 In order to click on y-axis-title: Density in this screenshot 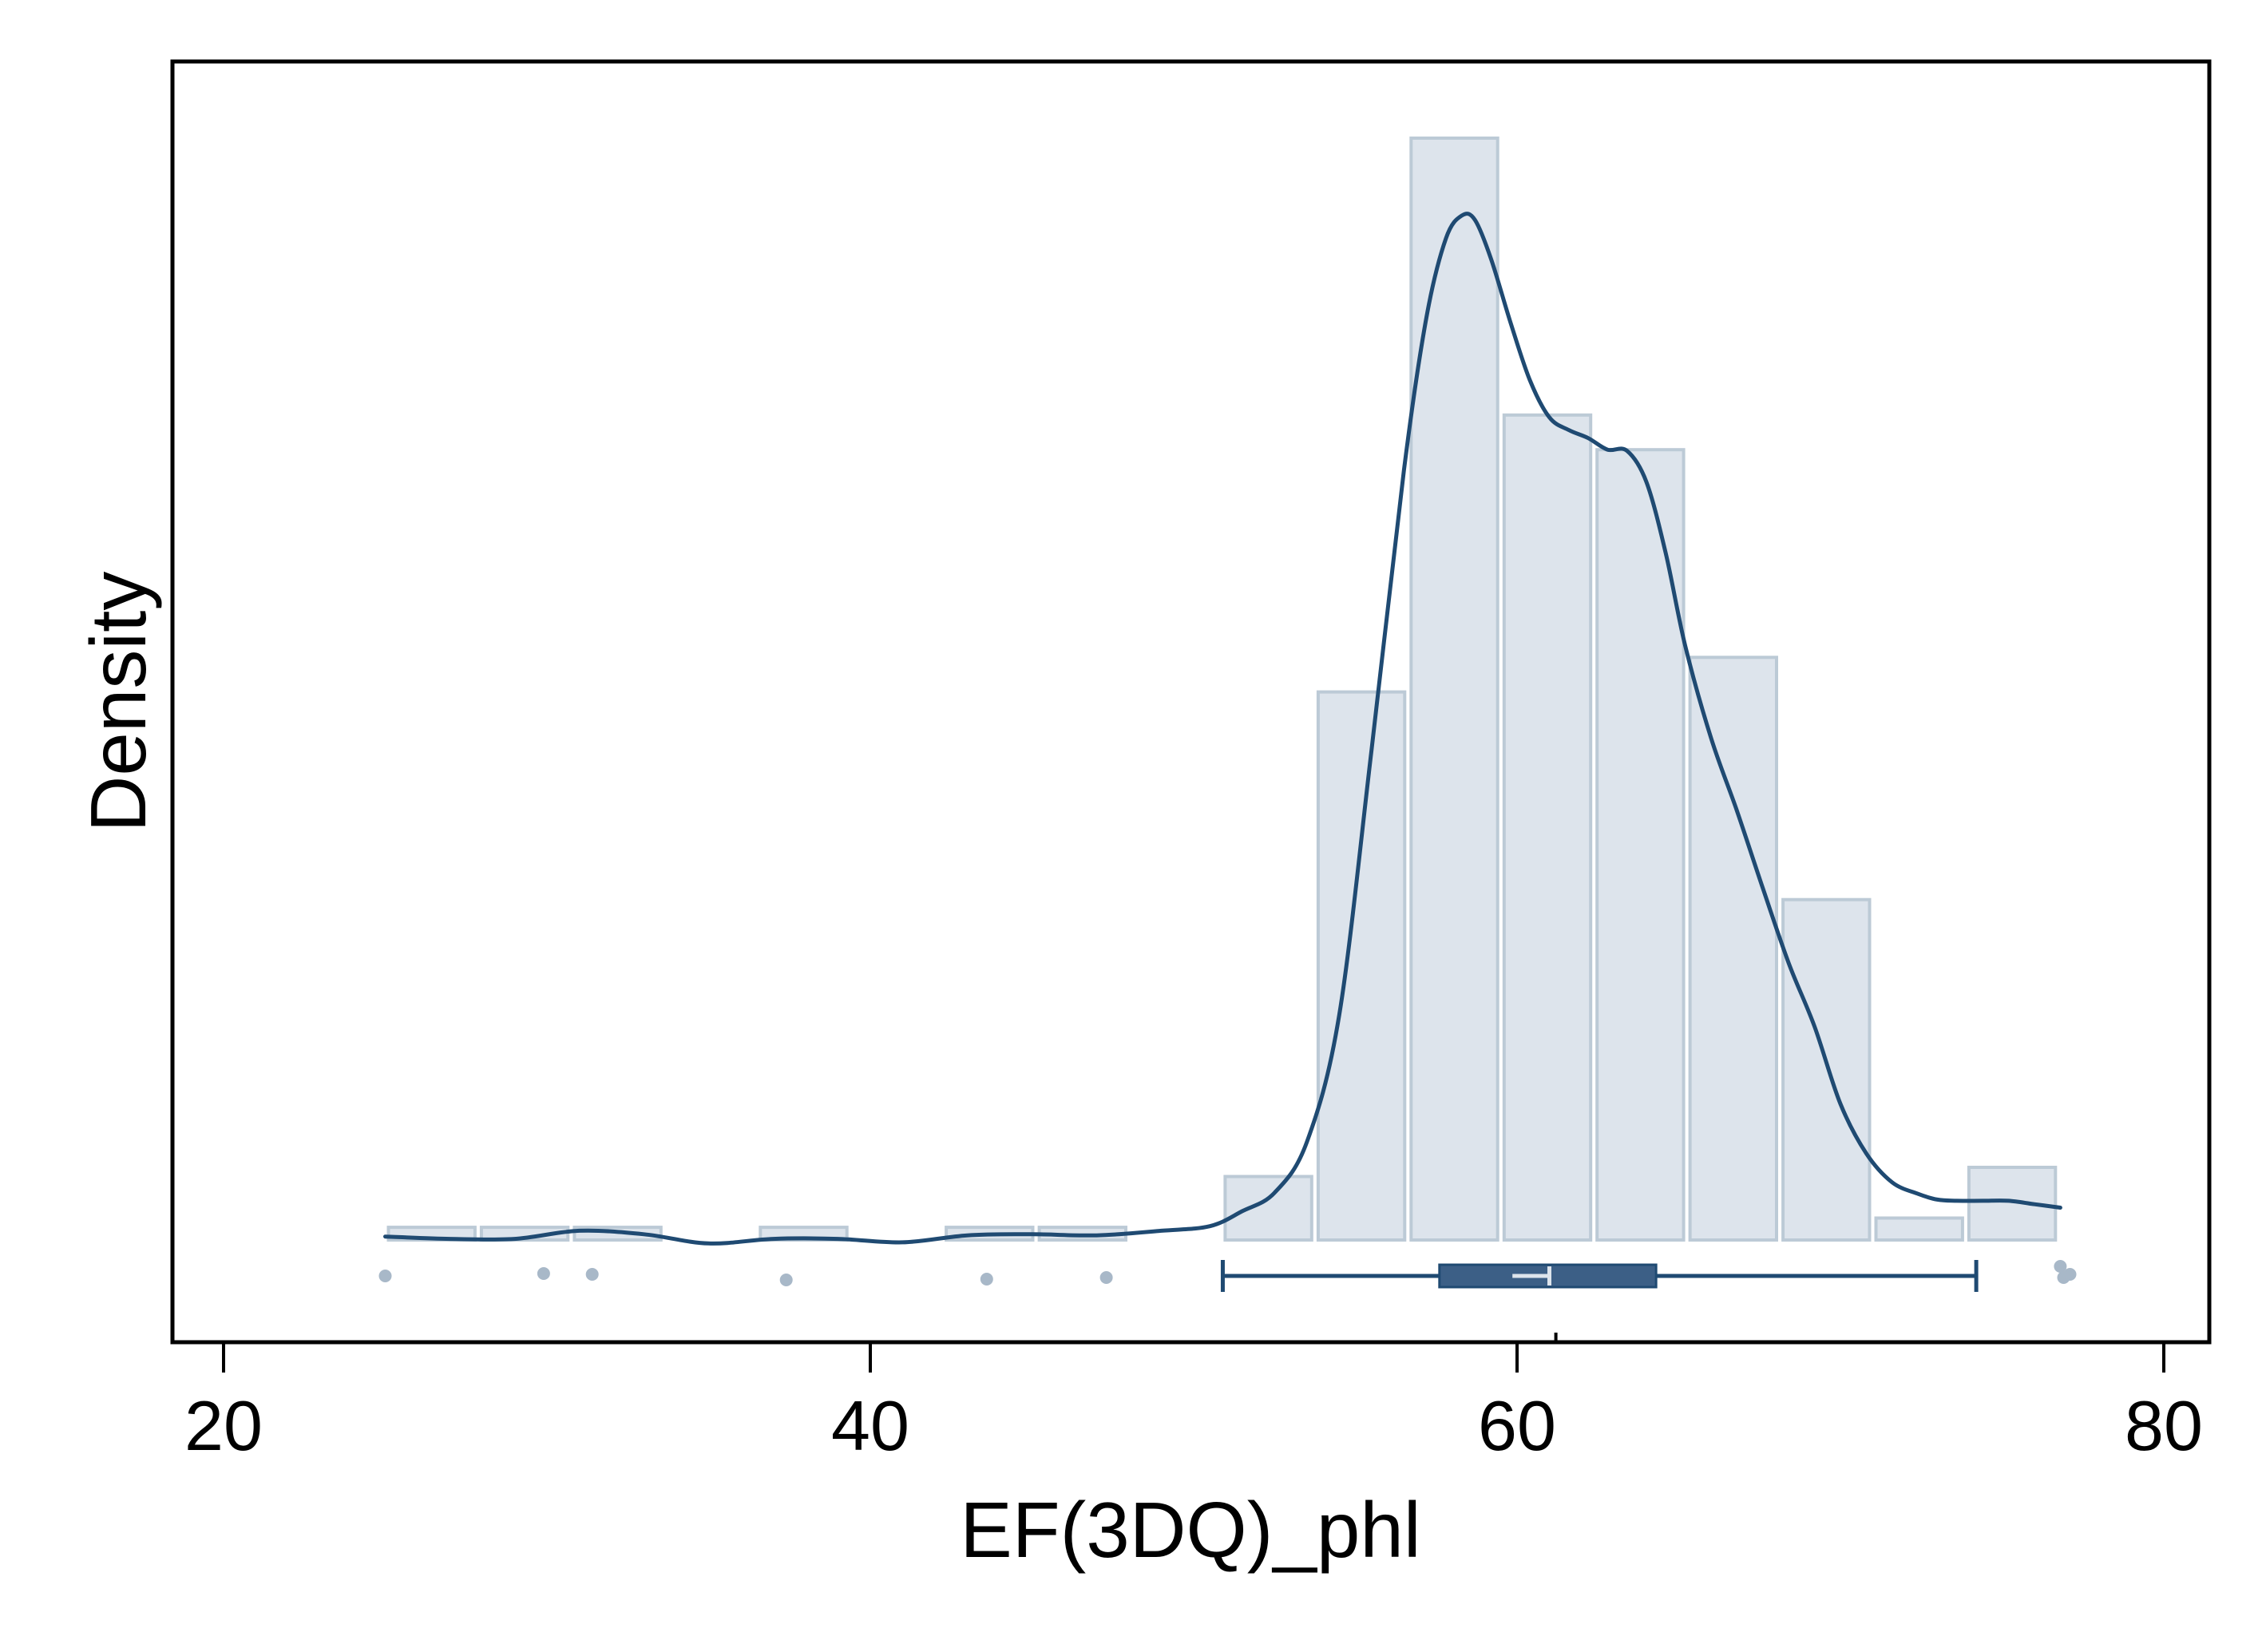, I will do `click(118, 702)`.